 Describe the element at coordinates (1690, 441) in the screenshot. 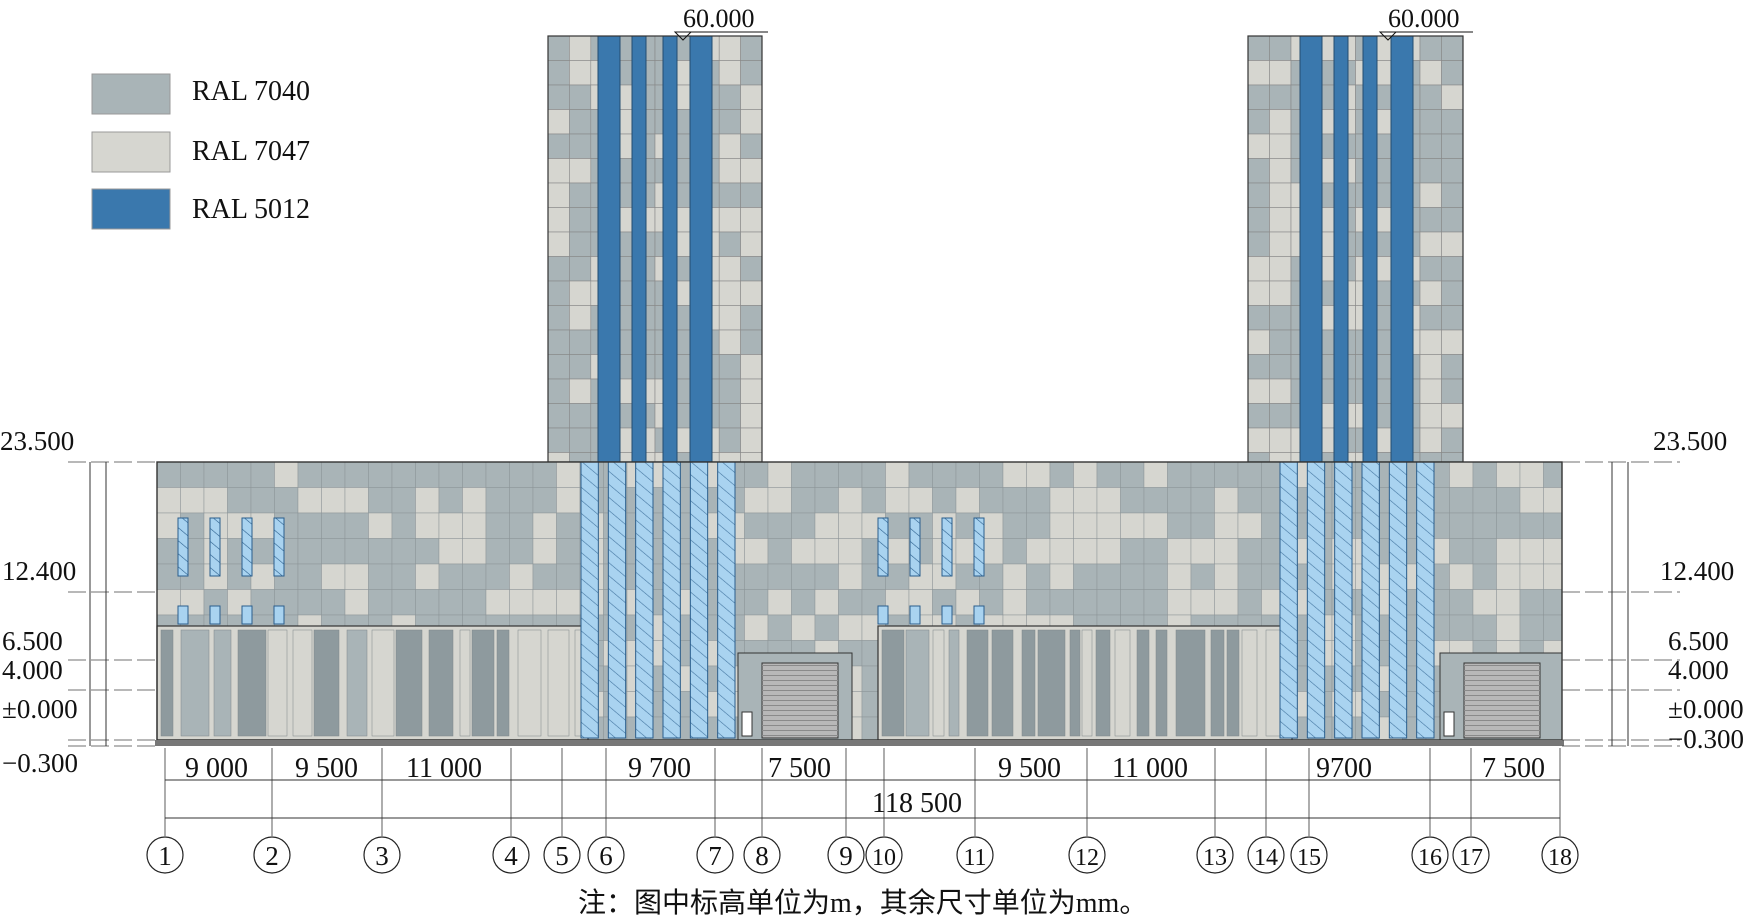

I see `elevation-roof-right: 23.500` at that location.